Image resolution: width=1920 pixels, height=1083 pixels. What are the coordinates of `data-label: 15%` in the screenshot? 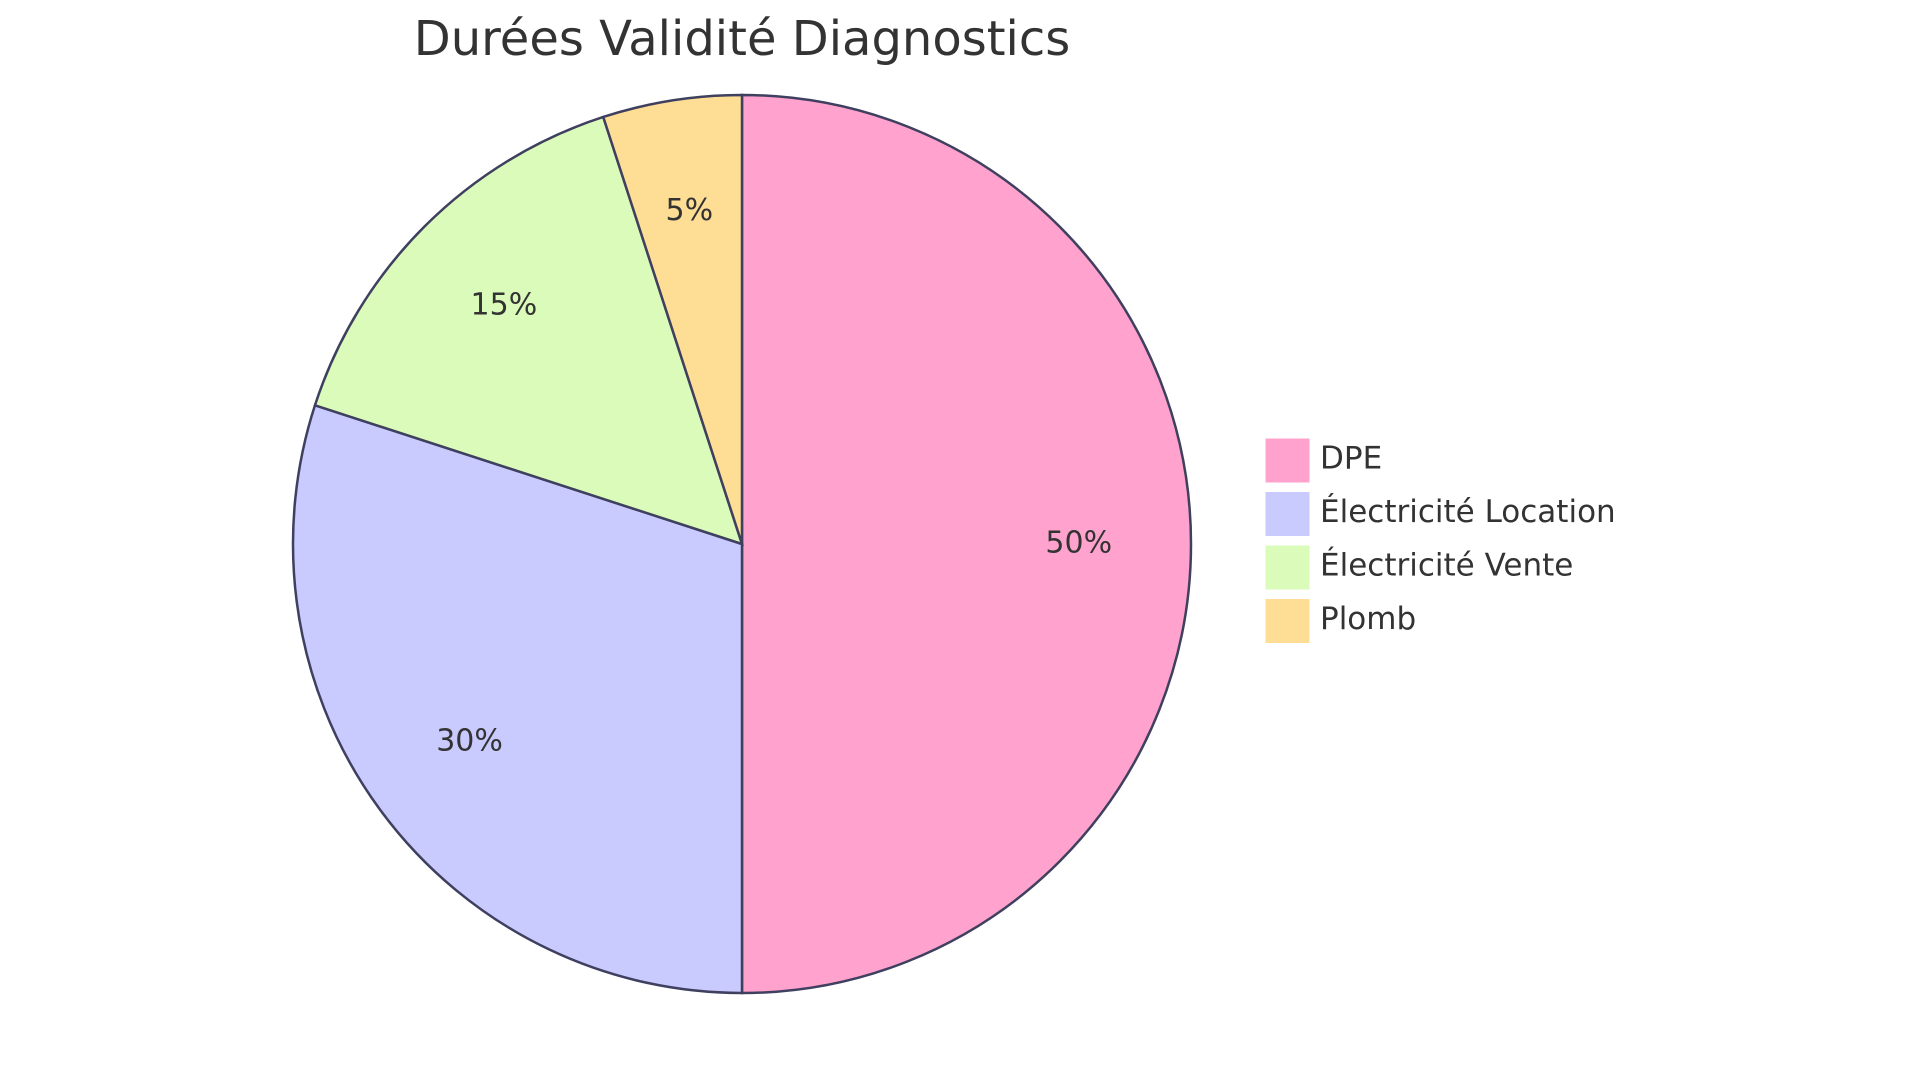 It's located at (504, 304).